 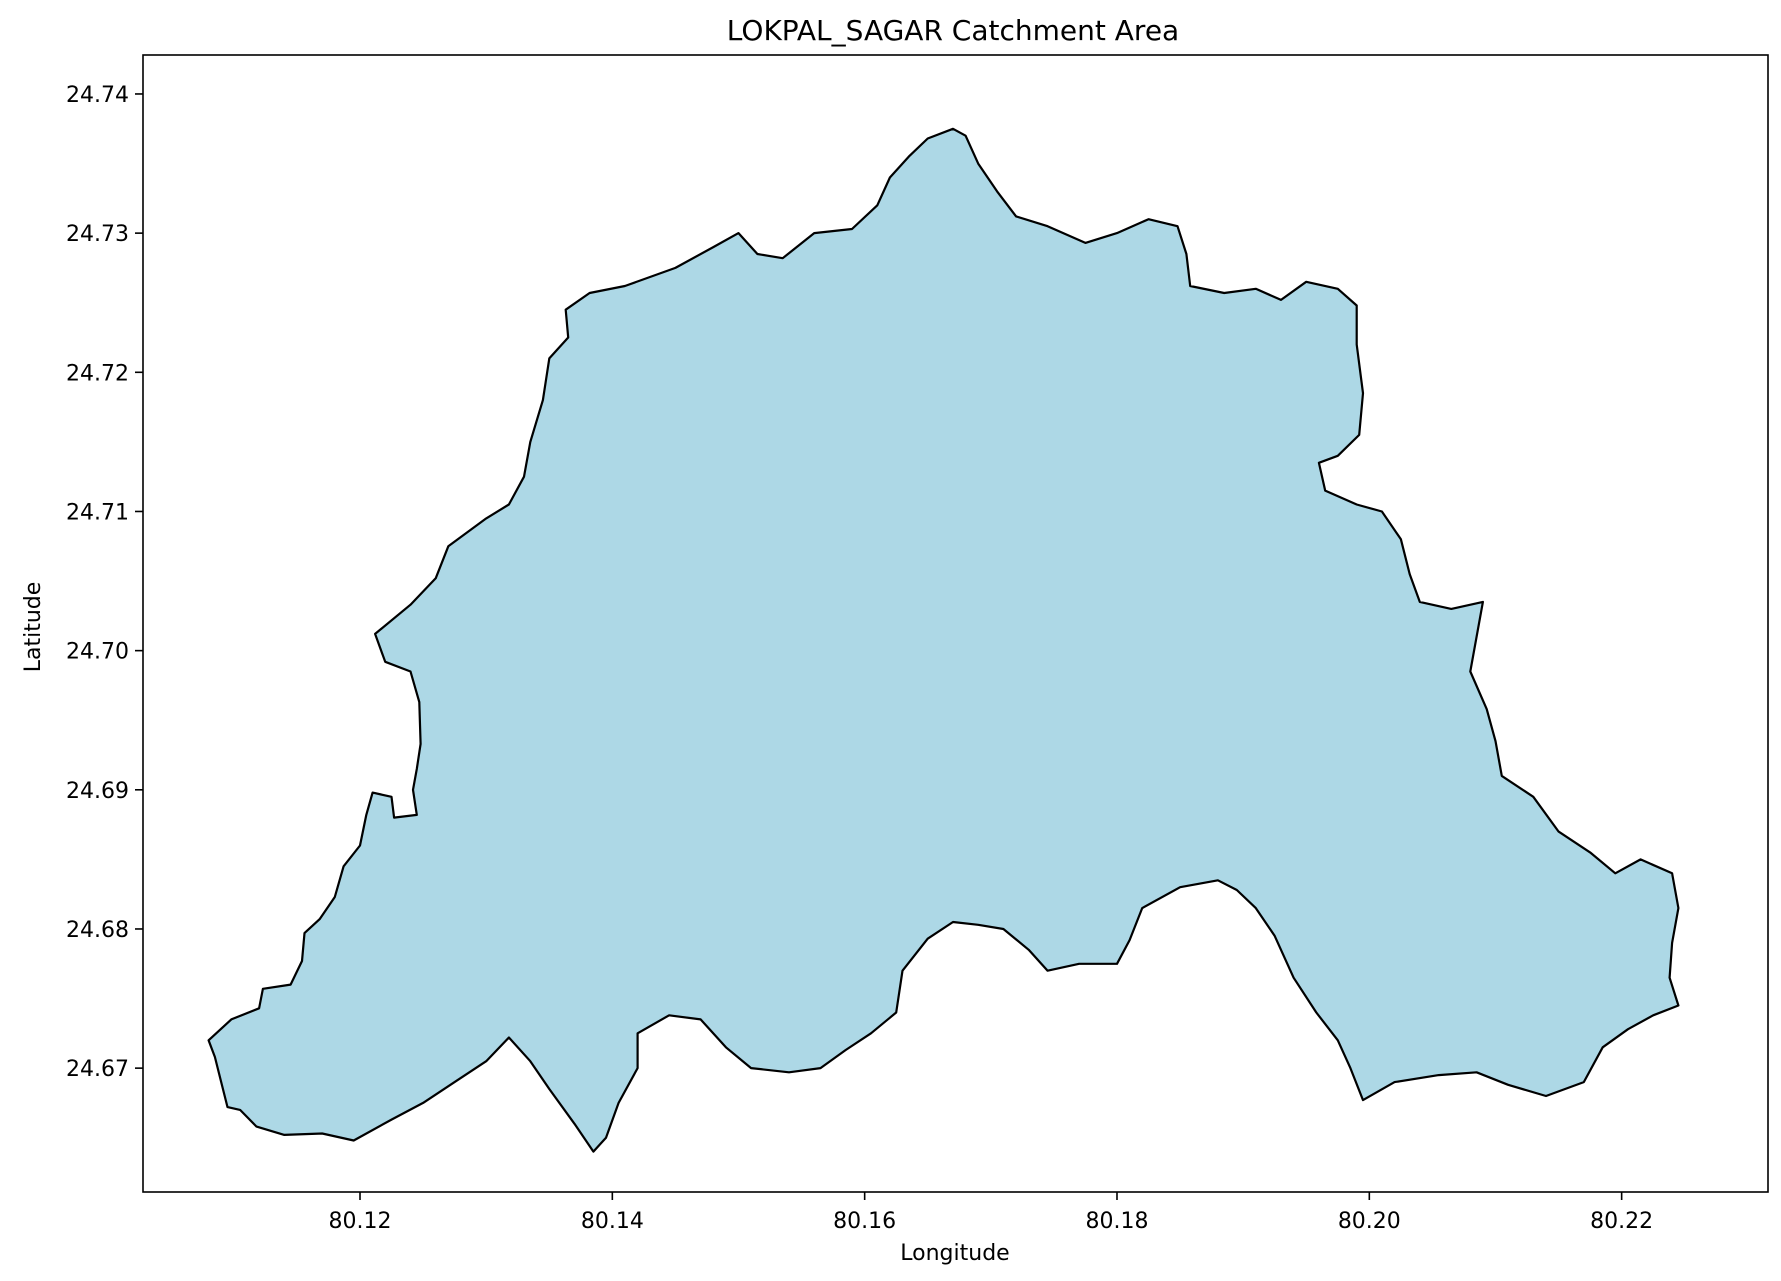 I want to click on y-axis-ticks: 24.67 24.68 24.69 24.70 24.71 24.72 24.73 24.74, so click(x=104, y=582).